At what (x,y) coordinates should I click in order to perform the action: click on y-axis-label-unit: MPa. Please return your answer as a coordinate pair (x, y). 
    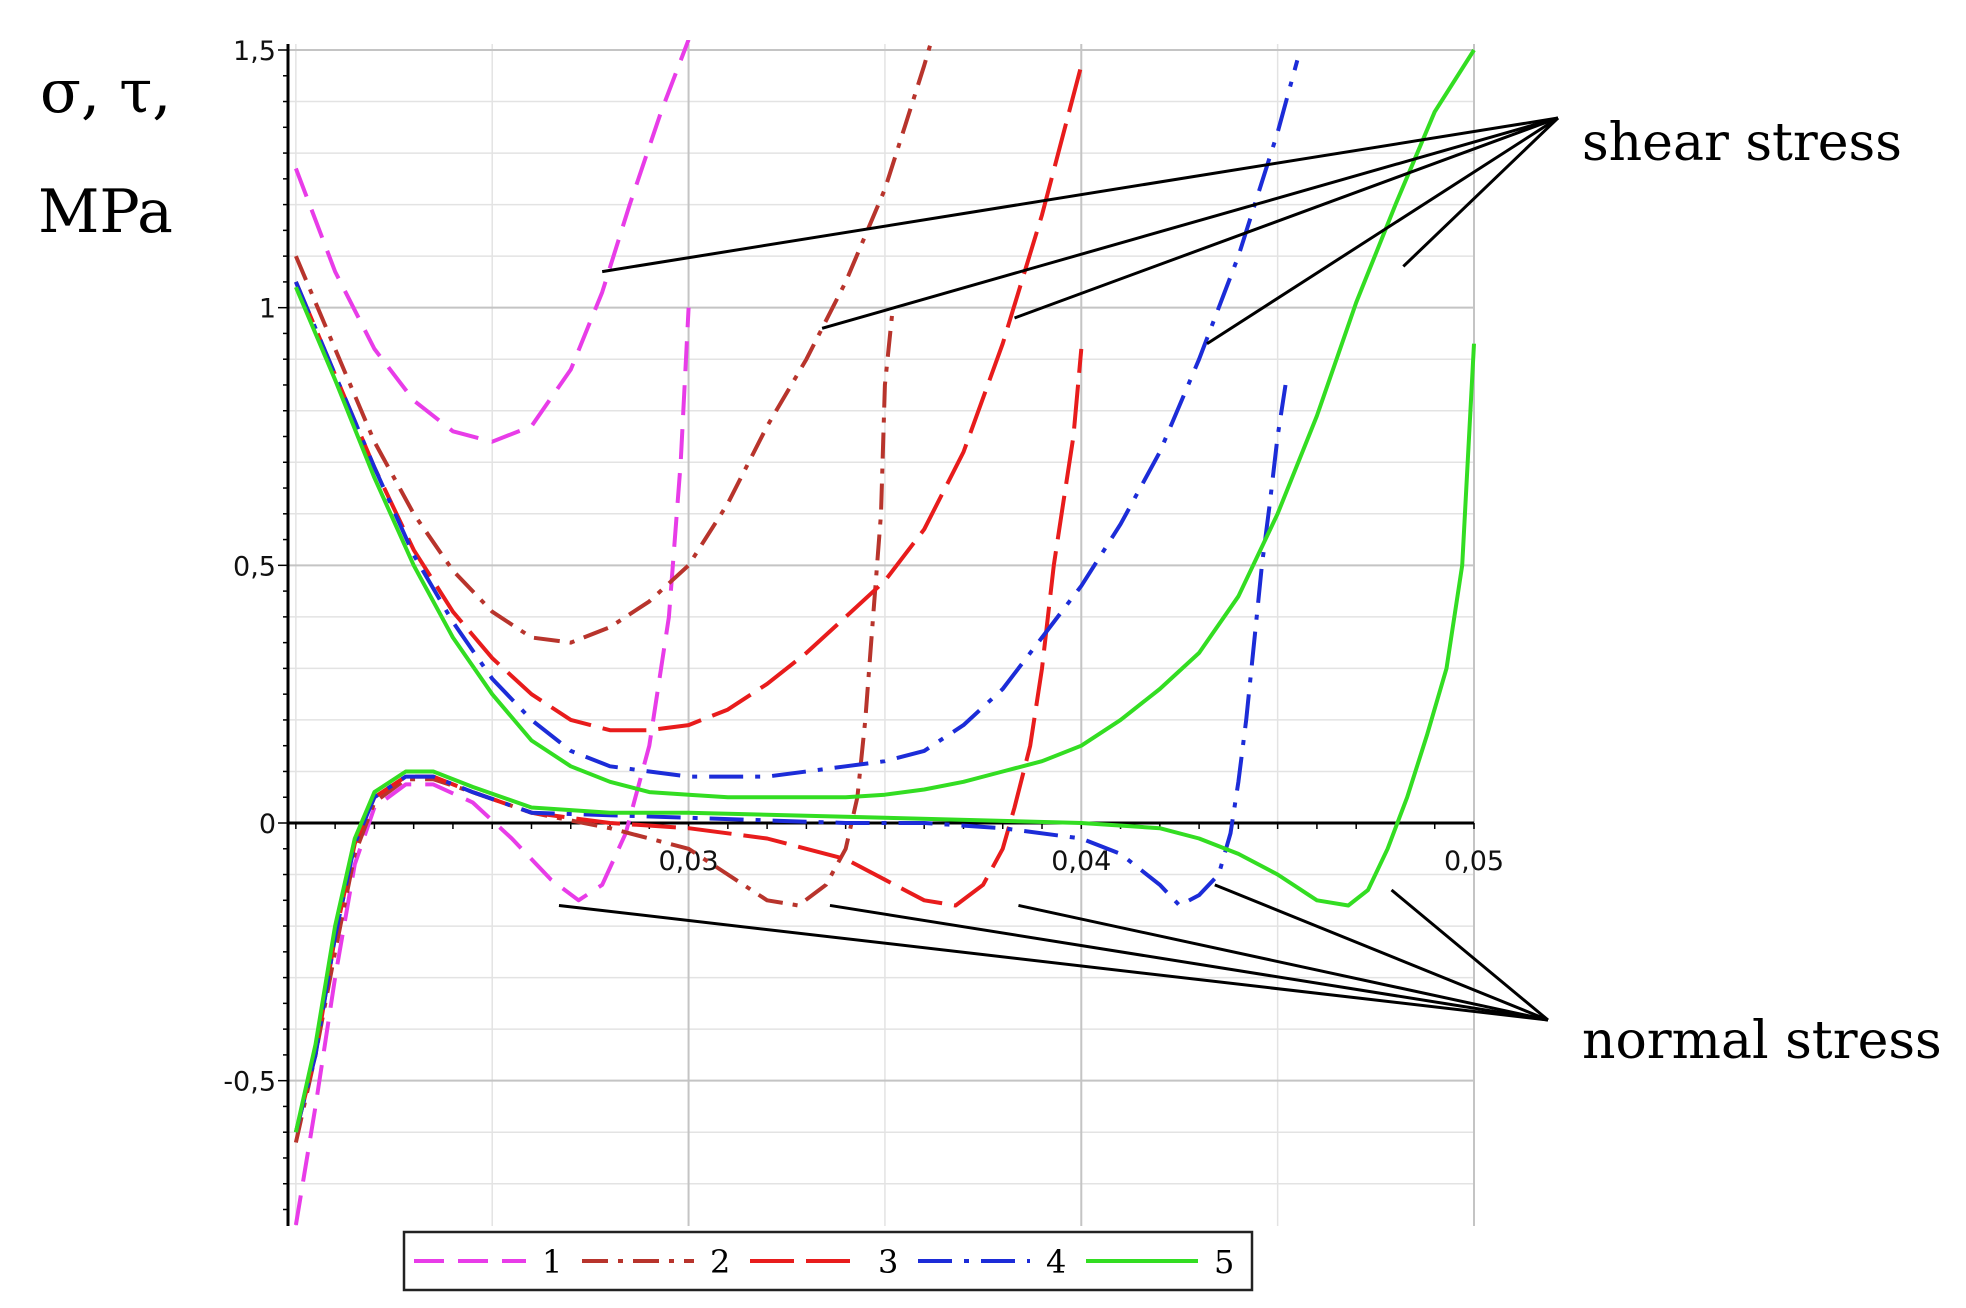
    Looking at the image, I should click on (105, 212).